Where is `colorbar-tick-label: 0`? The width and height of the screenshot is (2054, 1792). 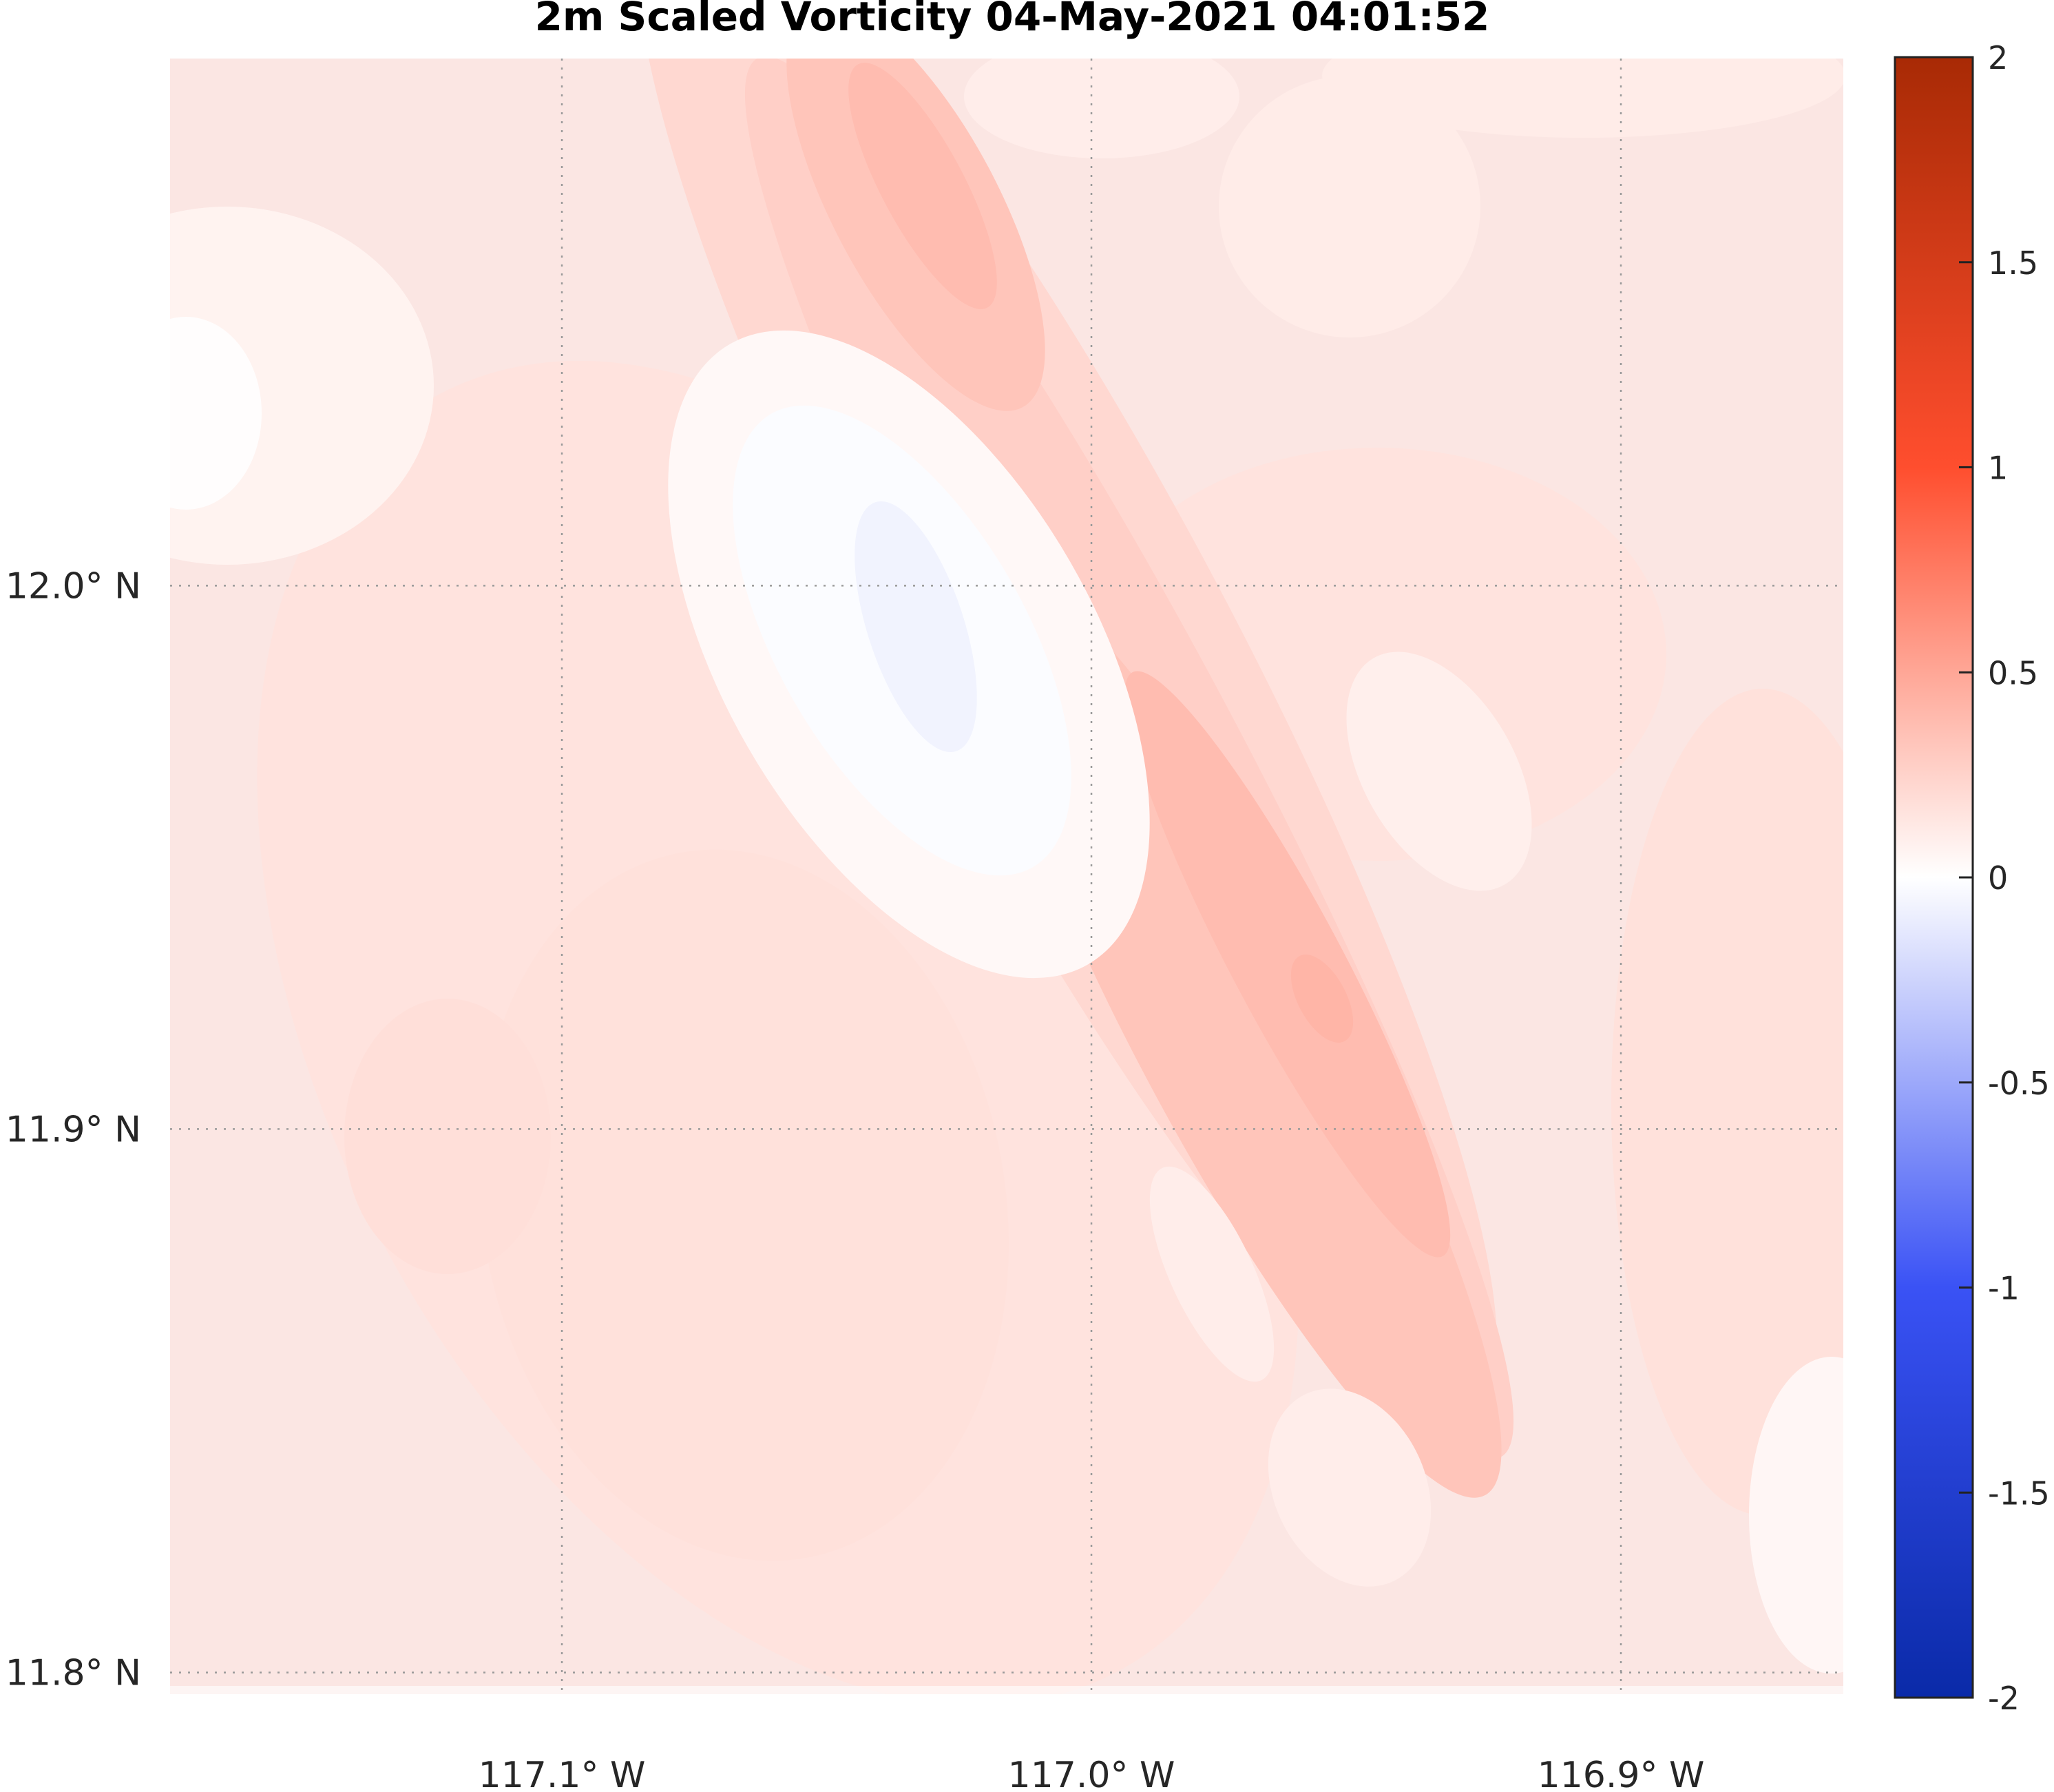
colorbar-tick-label: 0 is located at coordinates (1998, 878).